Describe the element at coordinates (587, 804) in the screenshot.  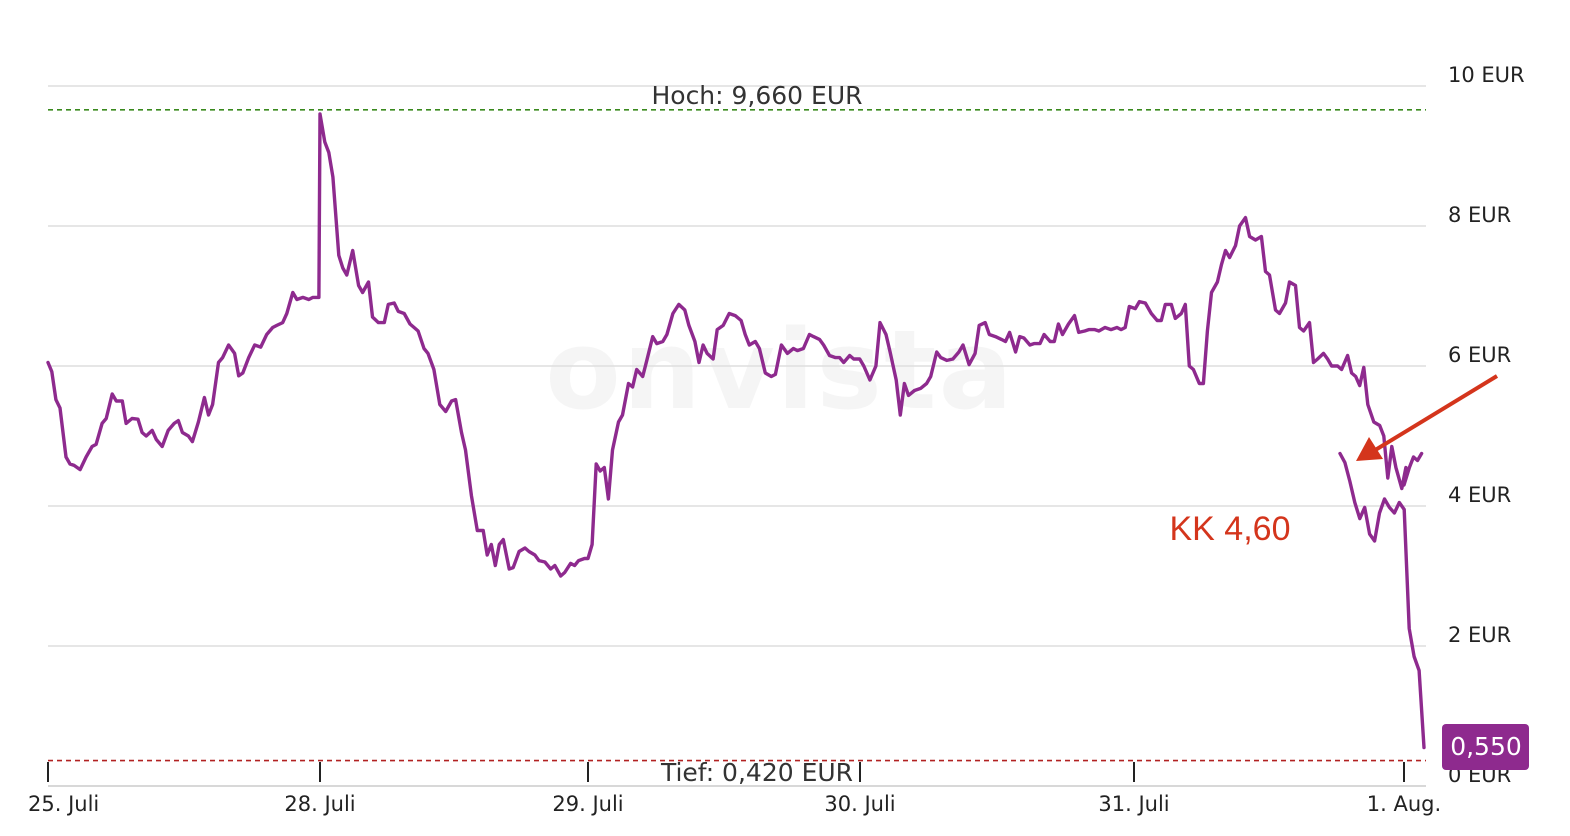
I see `x-tick-label: 29. Juli` at that location.